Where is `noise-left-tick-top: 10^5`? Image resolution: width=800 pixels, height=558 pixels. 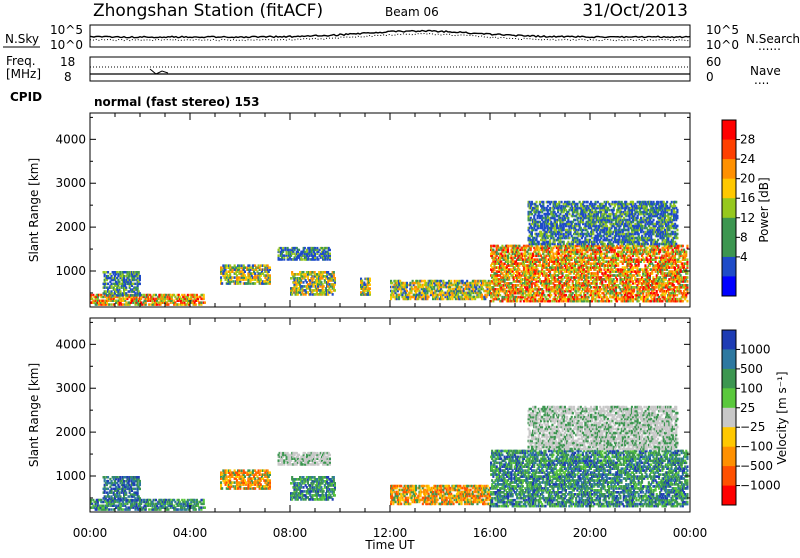 noise-left-tick-top: 10^5 is located at coordinates (66, 30).